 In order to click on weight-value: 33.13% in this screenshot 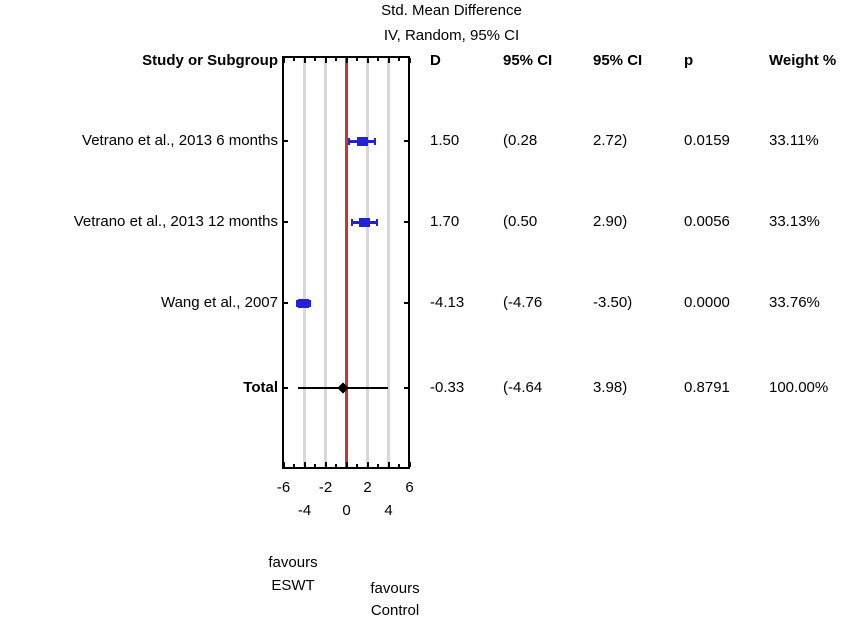, I will do `click(794, 221)`.